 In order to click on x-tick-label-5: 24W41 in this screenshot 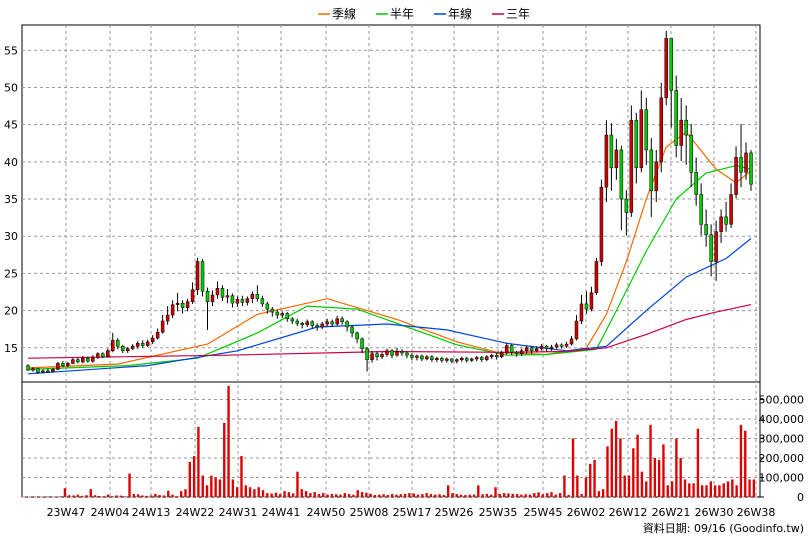, I will do `click(281, 512)`.